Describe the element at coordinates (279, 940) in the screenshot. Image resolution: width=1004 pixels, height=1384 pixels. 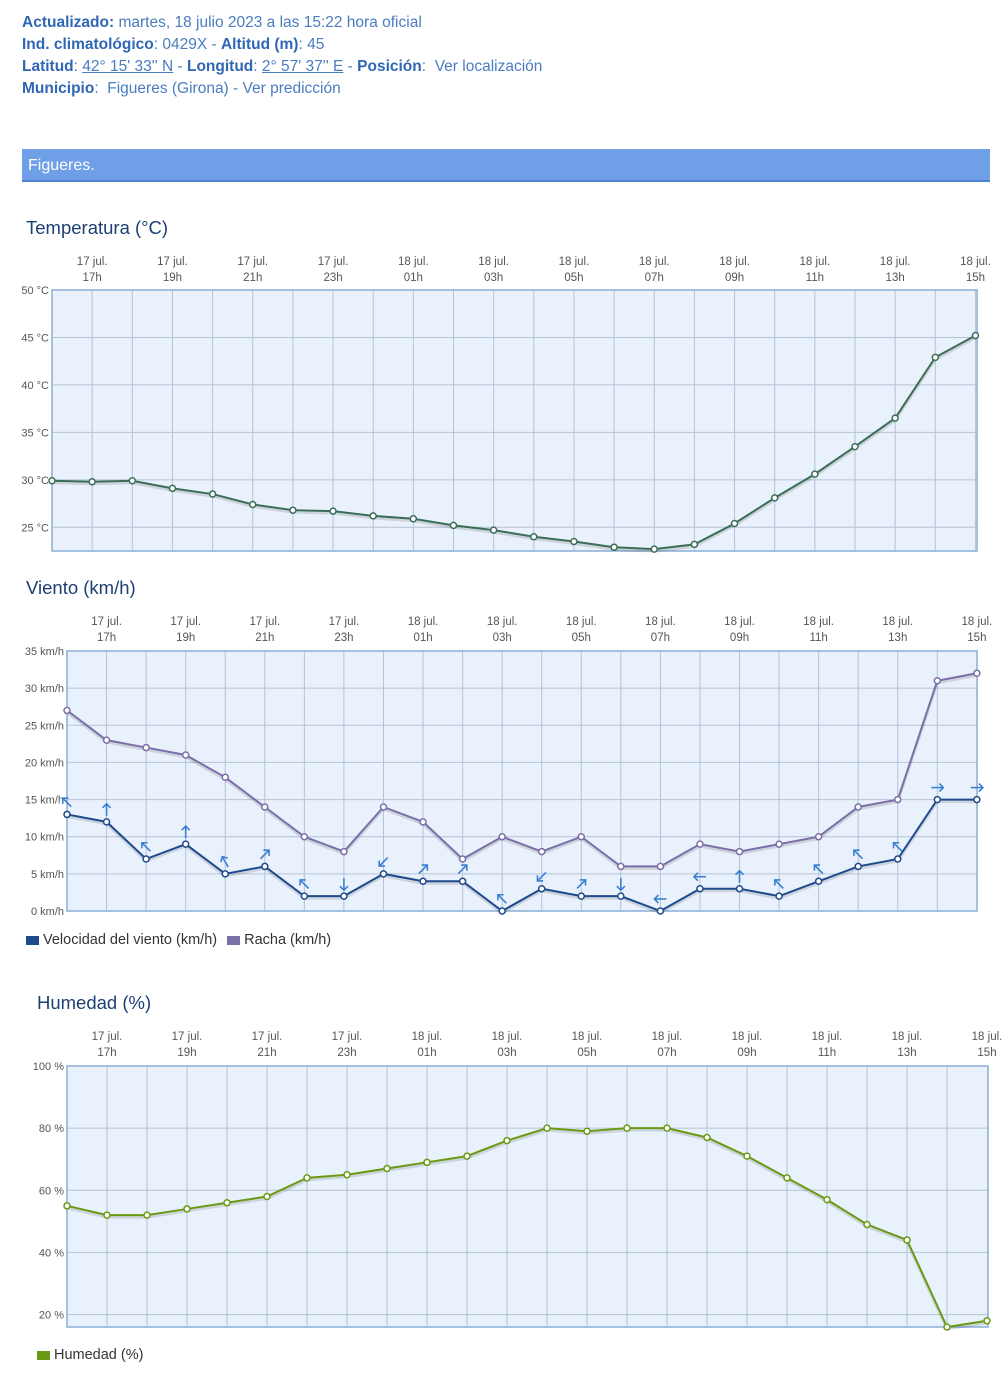
I see `legend-item-gust: Racha (km/h)` at that location.